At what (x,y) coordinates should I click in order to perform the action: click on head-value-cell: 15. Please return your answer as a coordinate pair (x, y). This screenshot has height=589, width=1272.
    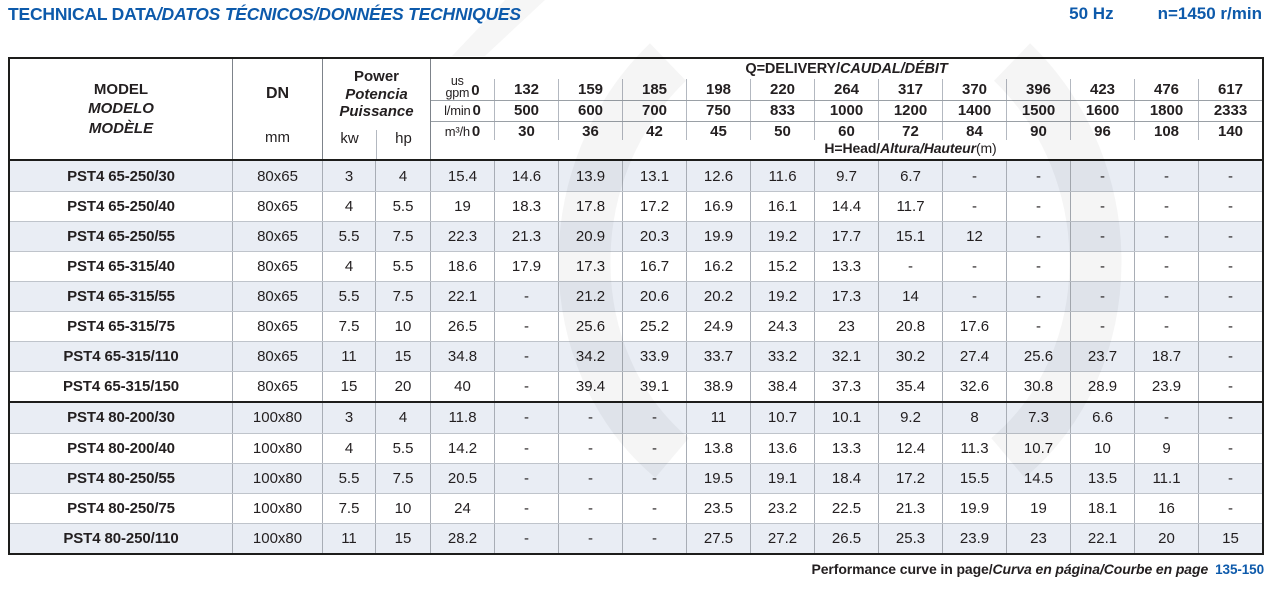
    Looking at the image, I should click on (1230, 538).